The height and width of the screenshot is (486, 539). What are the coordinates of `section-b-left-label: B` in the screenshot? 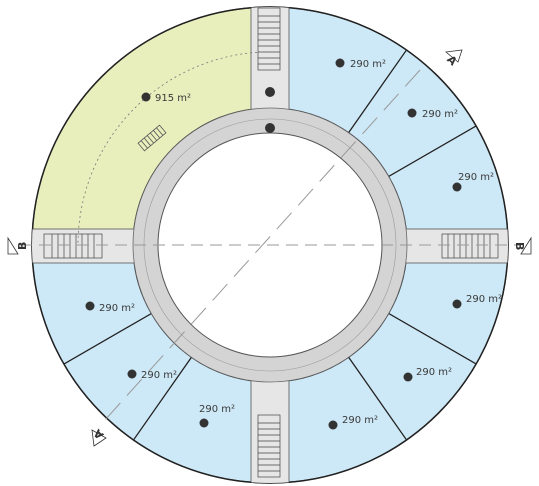 It's located at (22, 246).